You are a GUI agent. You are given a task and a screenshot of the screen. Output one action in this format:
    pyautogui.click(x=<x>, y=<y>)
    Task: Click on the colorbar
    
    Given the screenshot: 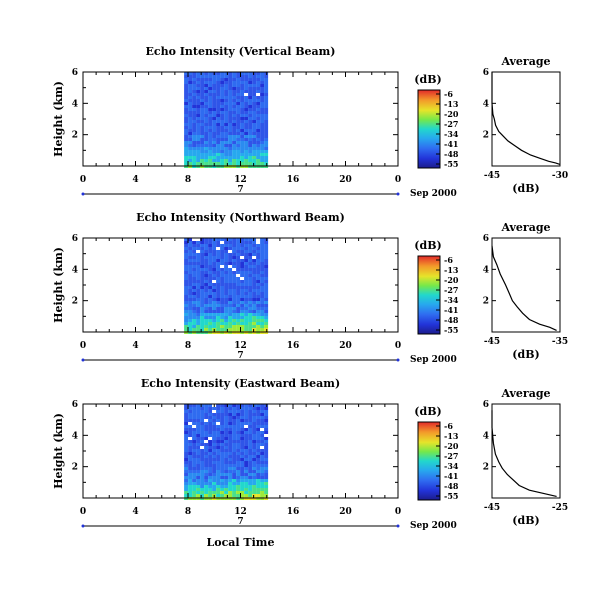 What is the action you would take?
    pyautogui.click(x=429, y=295)
    